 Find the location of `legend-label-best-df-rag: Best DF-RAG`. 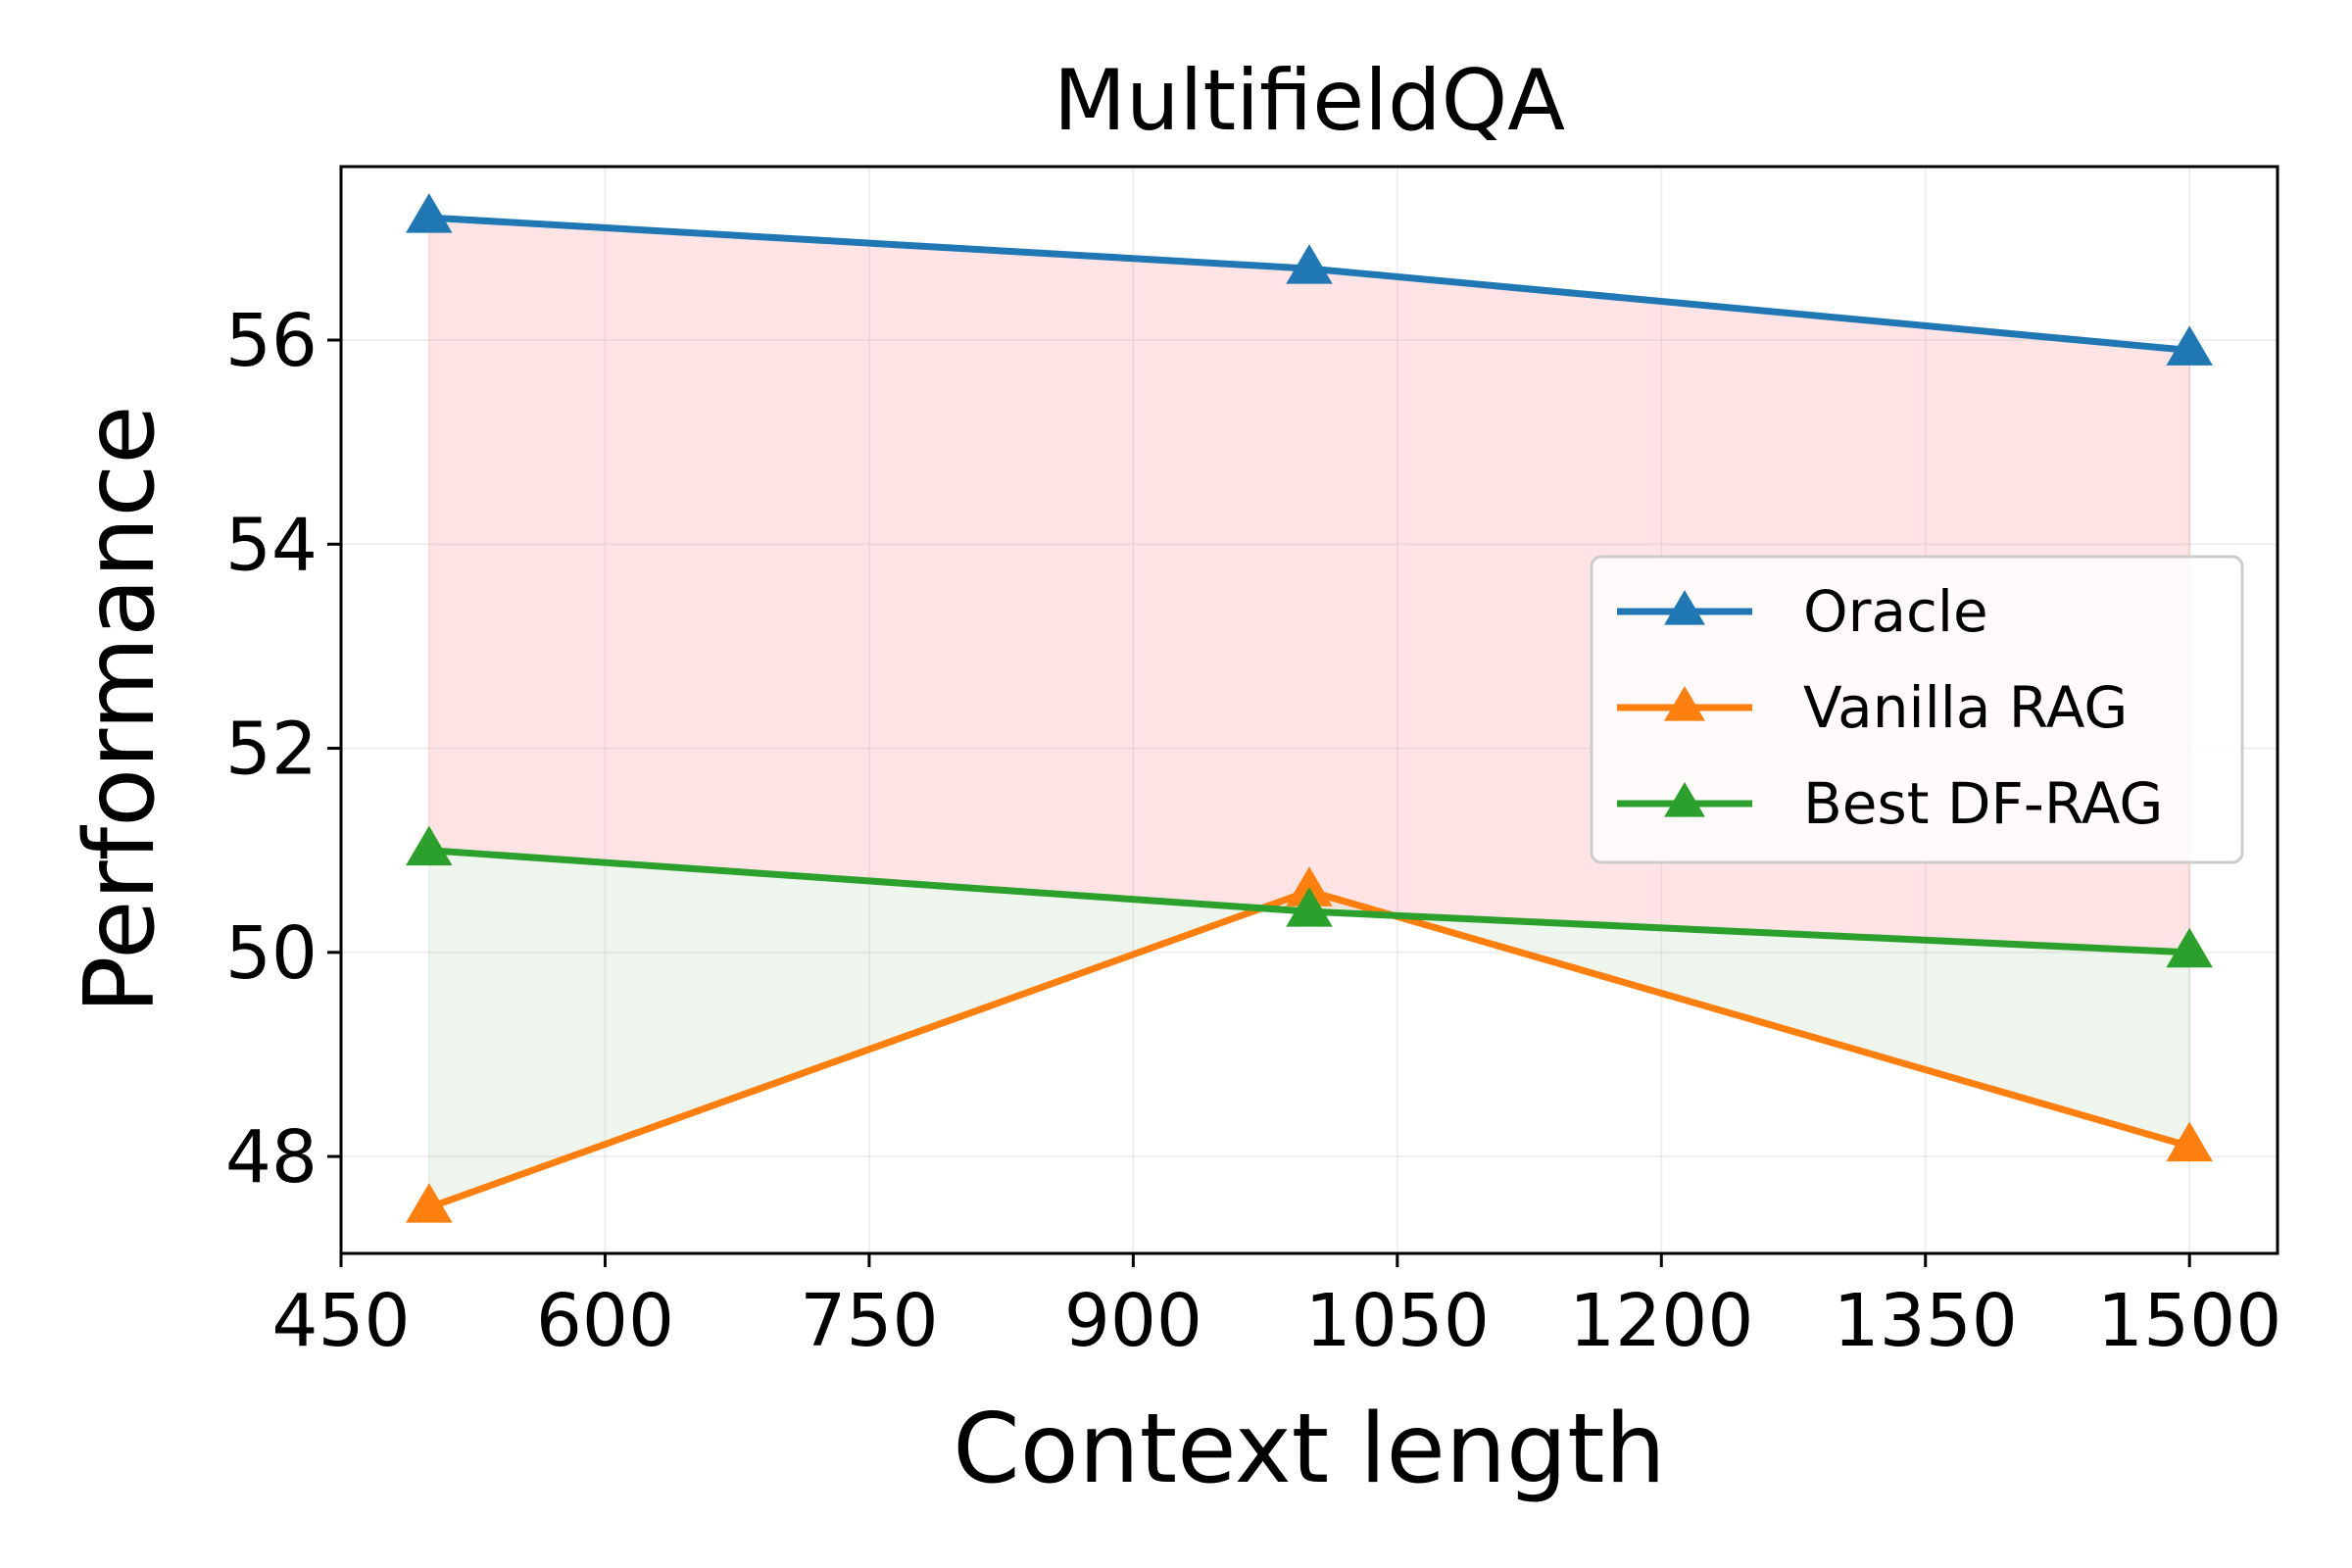

legend-label-best-df-rag: Best DF-RAG is located at coordinates (1983, 803).